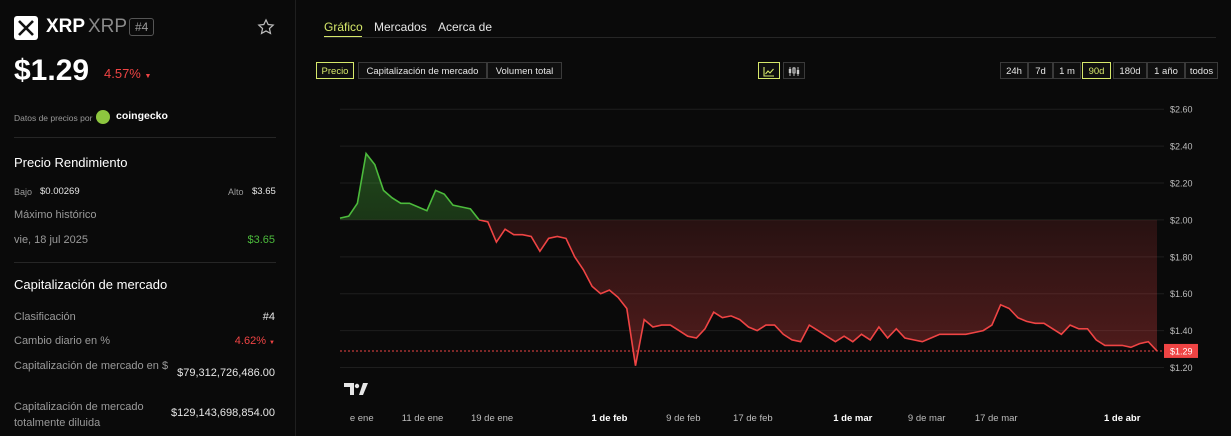 This screenshot has width=1231, height=436. Describe the element at coordinates (108, 26) in the screenshot. I see `coin-ticker: XRP` at that location.